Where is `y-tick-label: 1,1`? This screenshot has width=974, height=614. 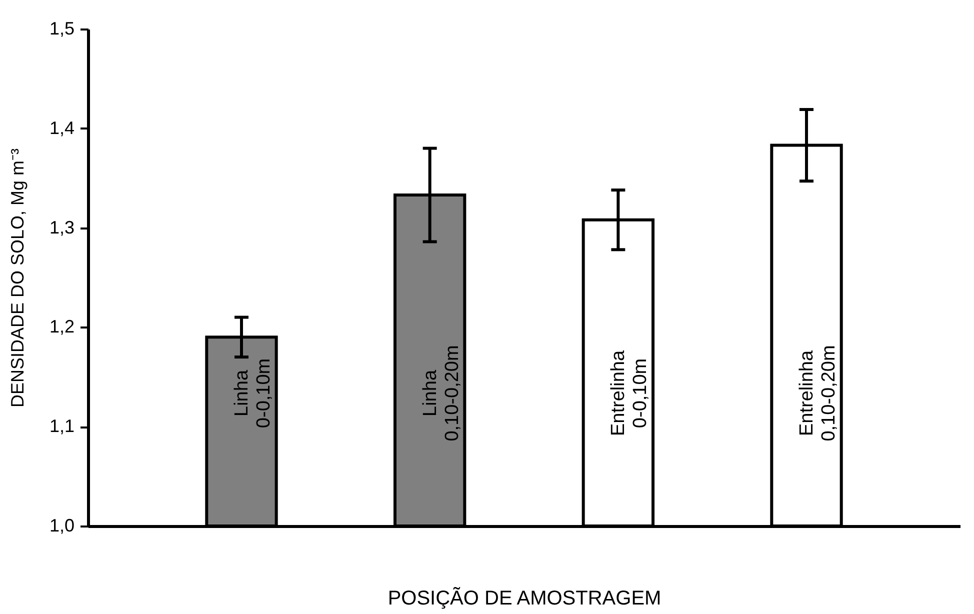
y-tick-label: 1,1 is located at coordinates (61, 426).